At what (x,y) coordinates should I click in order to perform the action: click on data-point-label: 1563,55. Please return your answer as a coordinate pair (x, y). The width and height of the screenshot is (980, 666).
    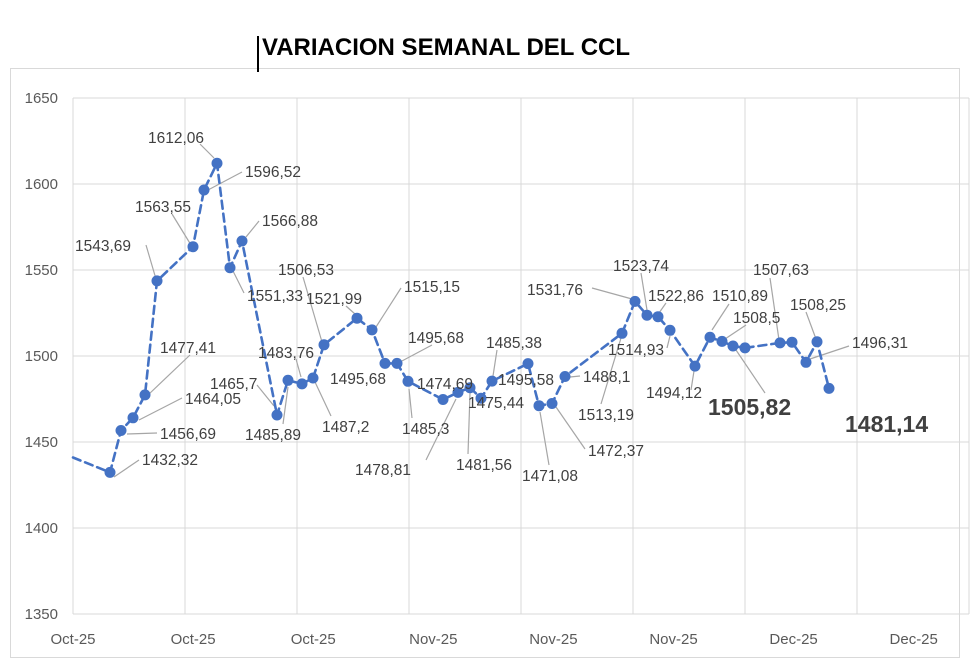
    Looking at the image, I should click on (163, 207).